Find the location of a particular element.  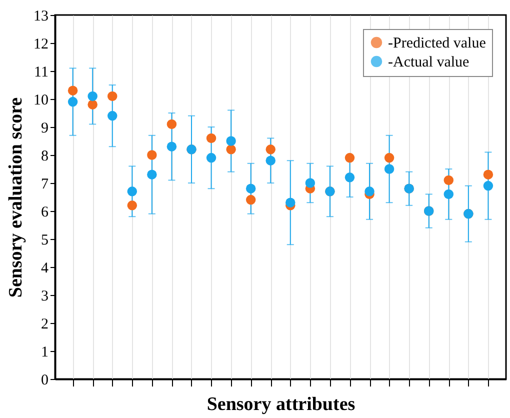

y-tick-label: 4 is located at coordinates (45, 268).